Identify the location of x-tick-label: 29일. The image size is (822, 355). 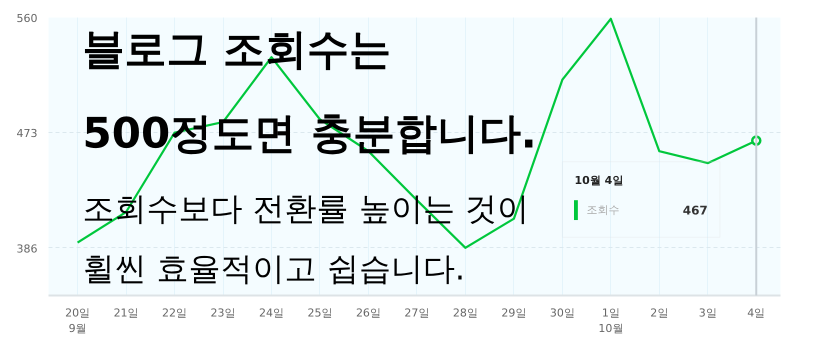
(513, 313).